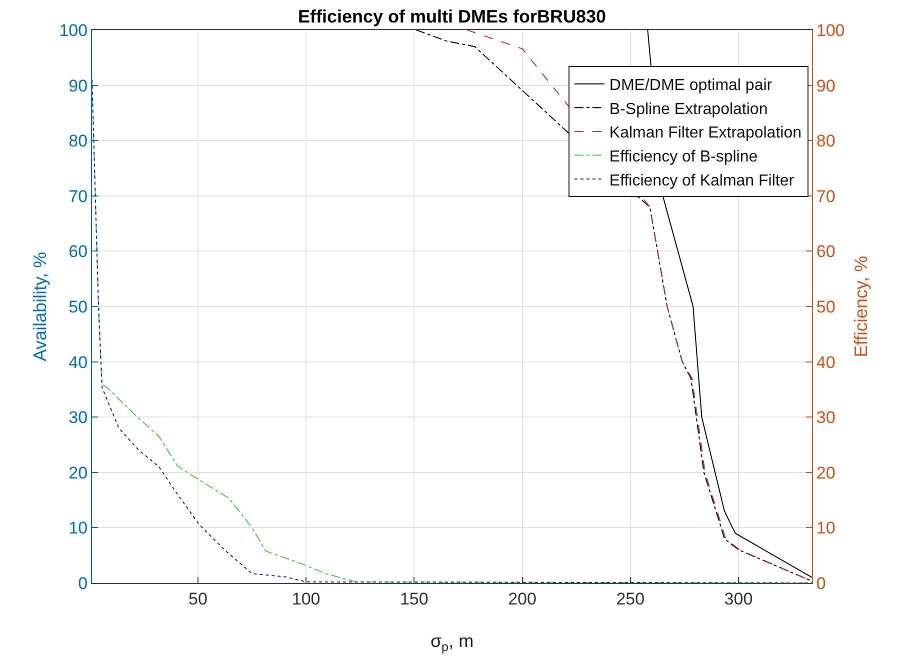 This screenshot has width=900, height=661. What do you see at coordinates (738, 598) in the screenshot?
I see `x-tick-label: 300` at bounding box center [738, 598].